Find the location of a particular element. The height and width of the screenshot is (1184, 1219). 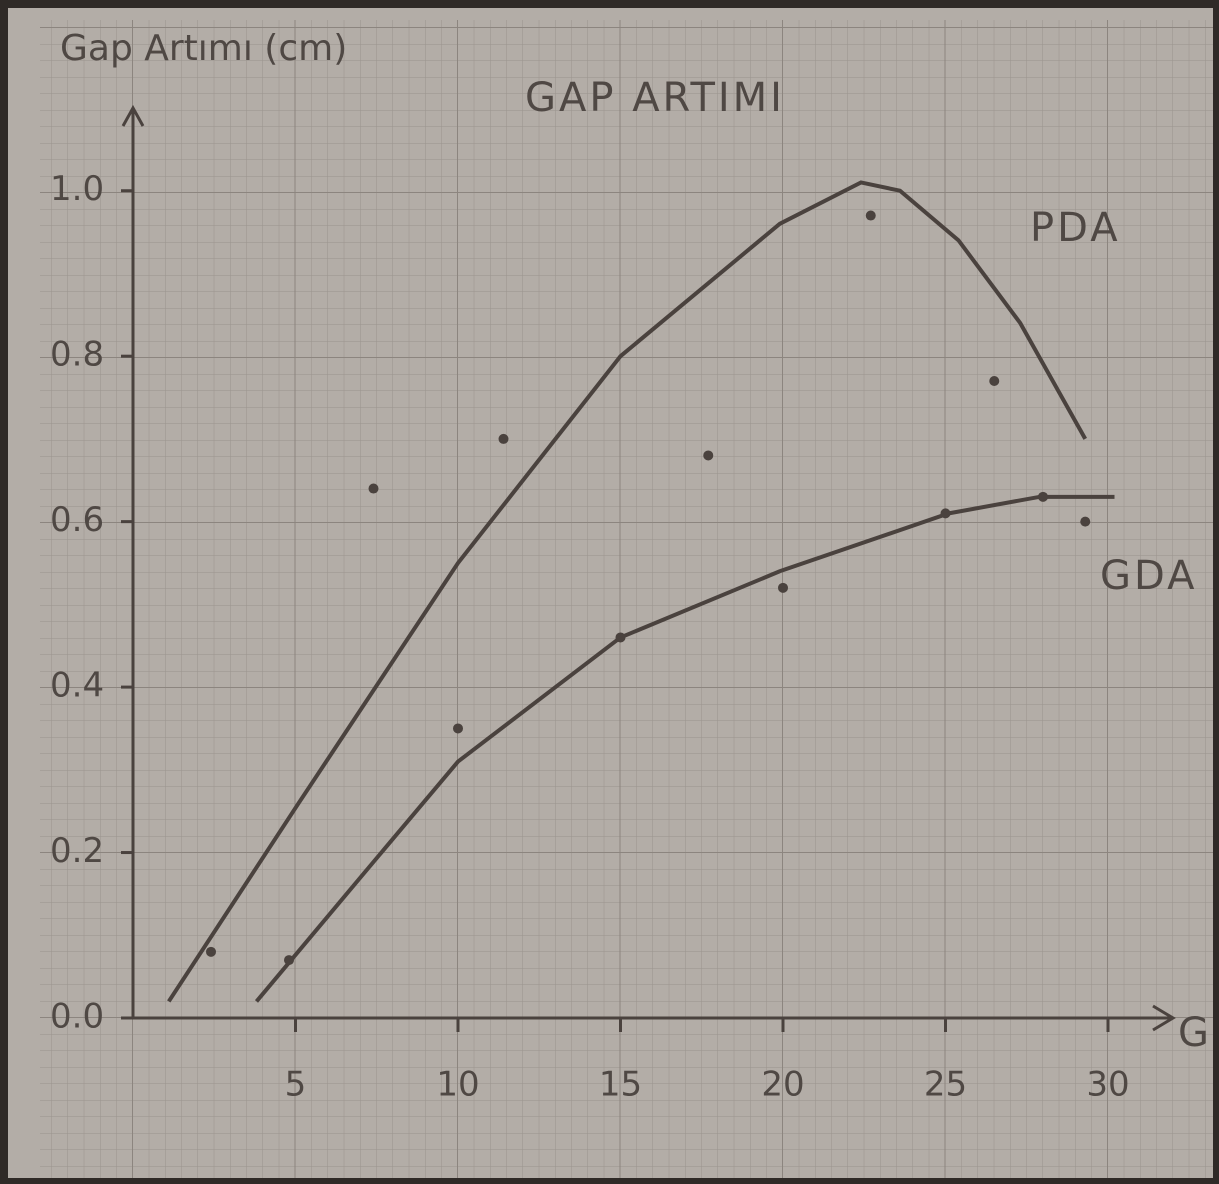

x-tick-label: 10 is located at coordinates (457, 1085).